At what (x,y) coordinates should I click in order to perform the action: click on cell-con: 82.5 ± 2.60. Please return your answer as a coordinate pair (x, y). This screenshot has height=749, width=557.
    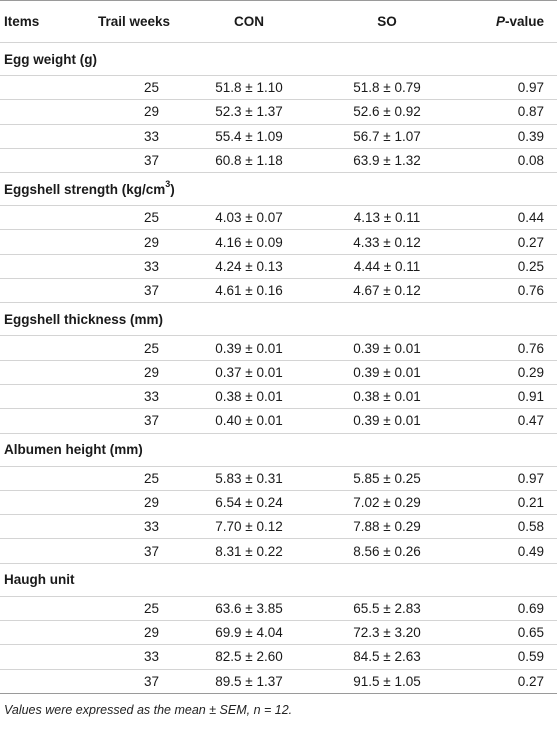
    Looking at the image, I should click on (249, 657).